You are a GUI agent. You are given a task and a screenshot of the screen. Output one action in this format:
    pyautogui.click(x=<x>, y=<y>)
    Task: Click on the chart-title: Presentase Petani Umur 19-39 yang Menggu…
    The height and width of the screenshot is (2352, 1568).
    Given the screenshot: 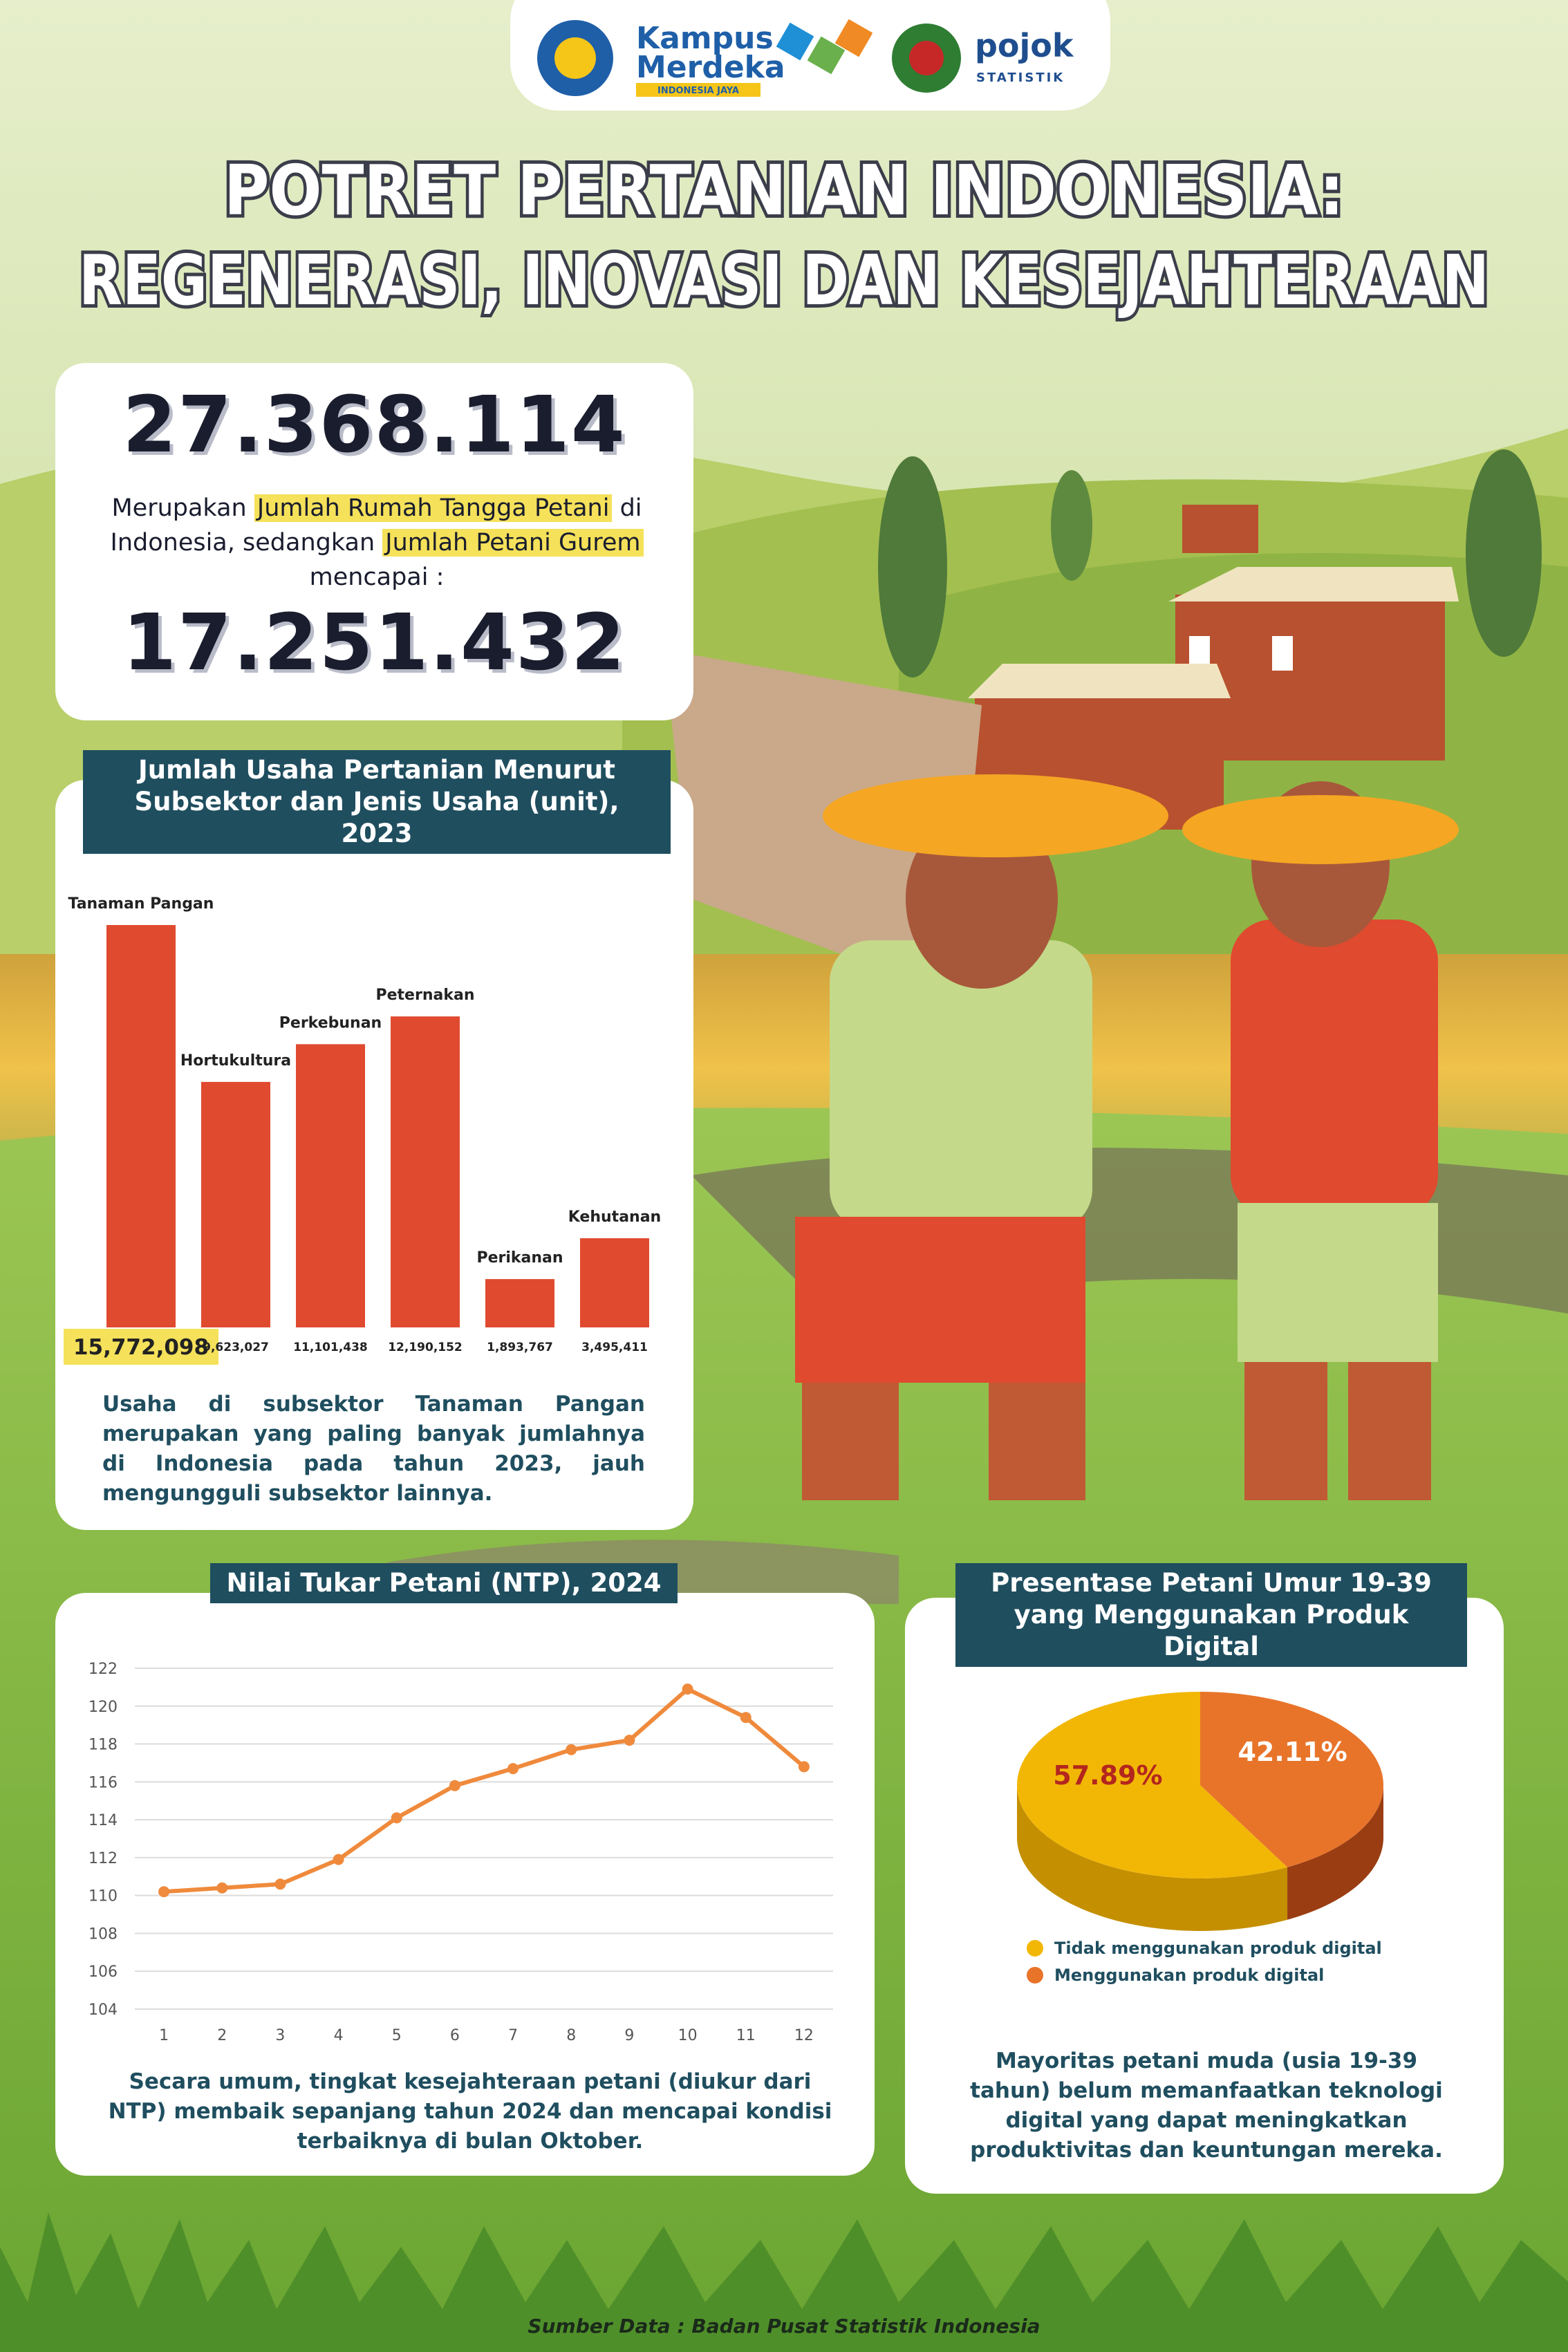 What is the action you would take?
    pyautogui.click(x=1211, y=1615)
    